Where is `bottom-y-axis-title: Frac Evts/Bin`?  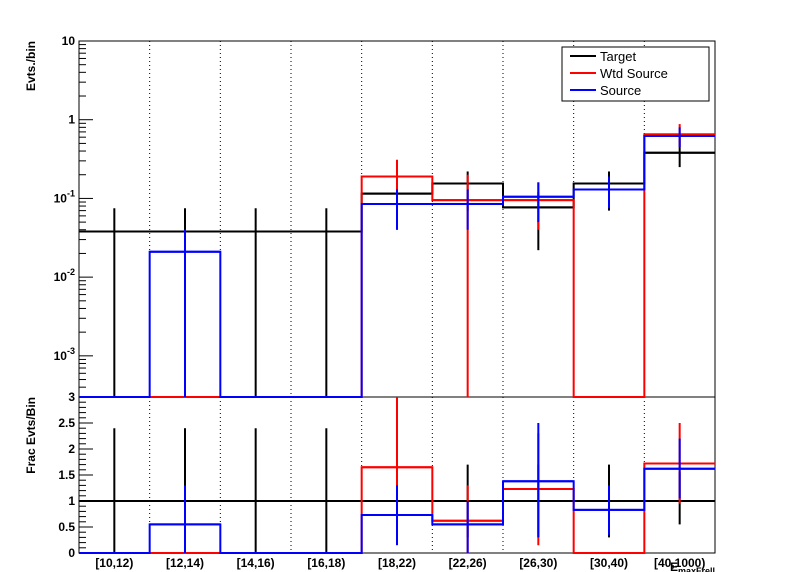
bottom-y-axis-title: Frac Evts/Bin is located at coordinates (31, 435).